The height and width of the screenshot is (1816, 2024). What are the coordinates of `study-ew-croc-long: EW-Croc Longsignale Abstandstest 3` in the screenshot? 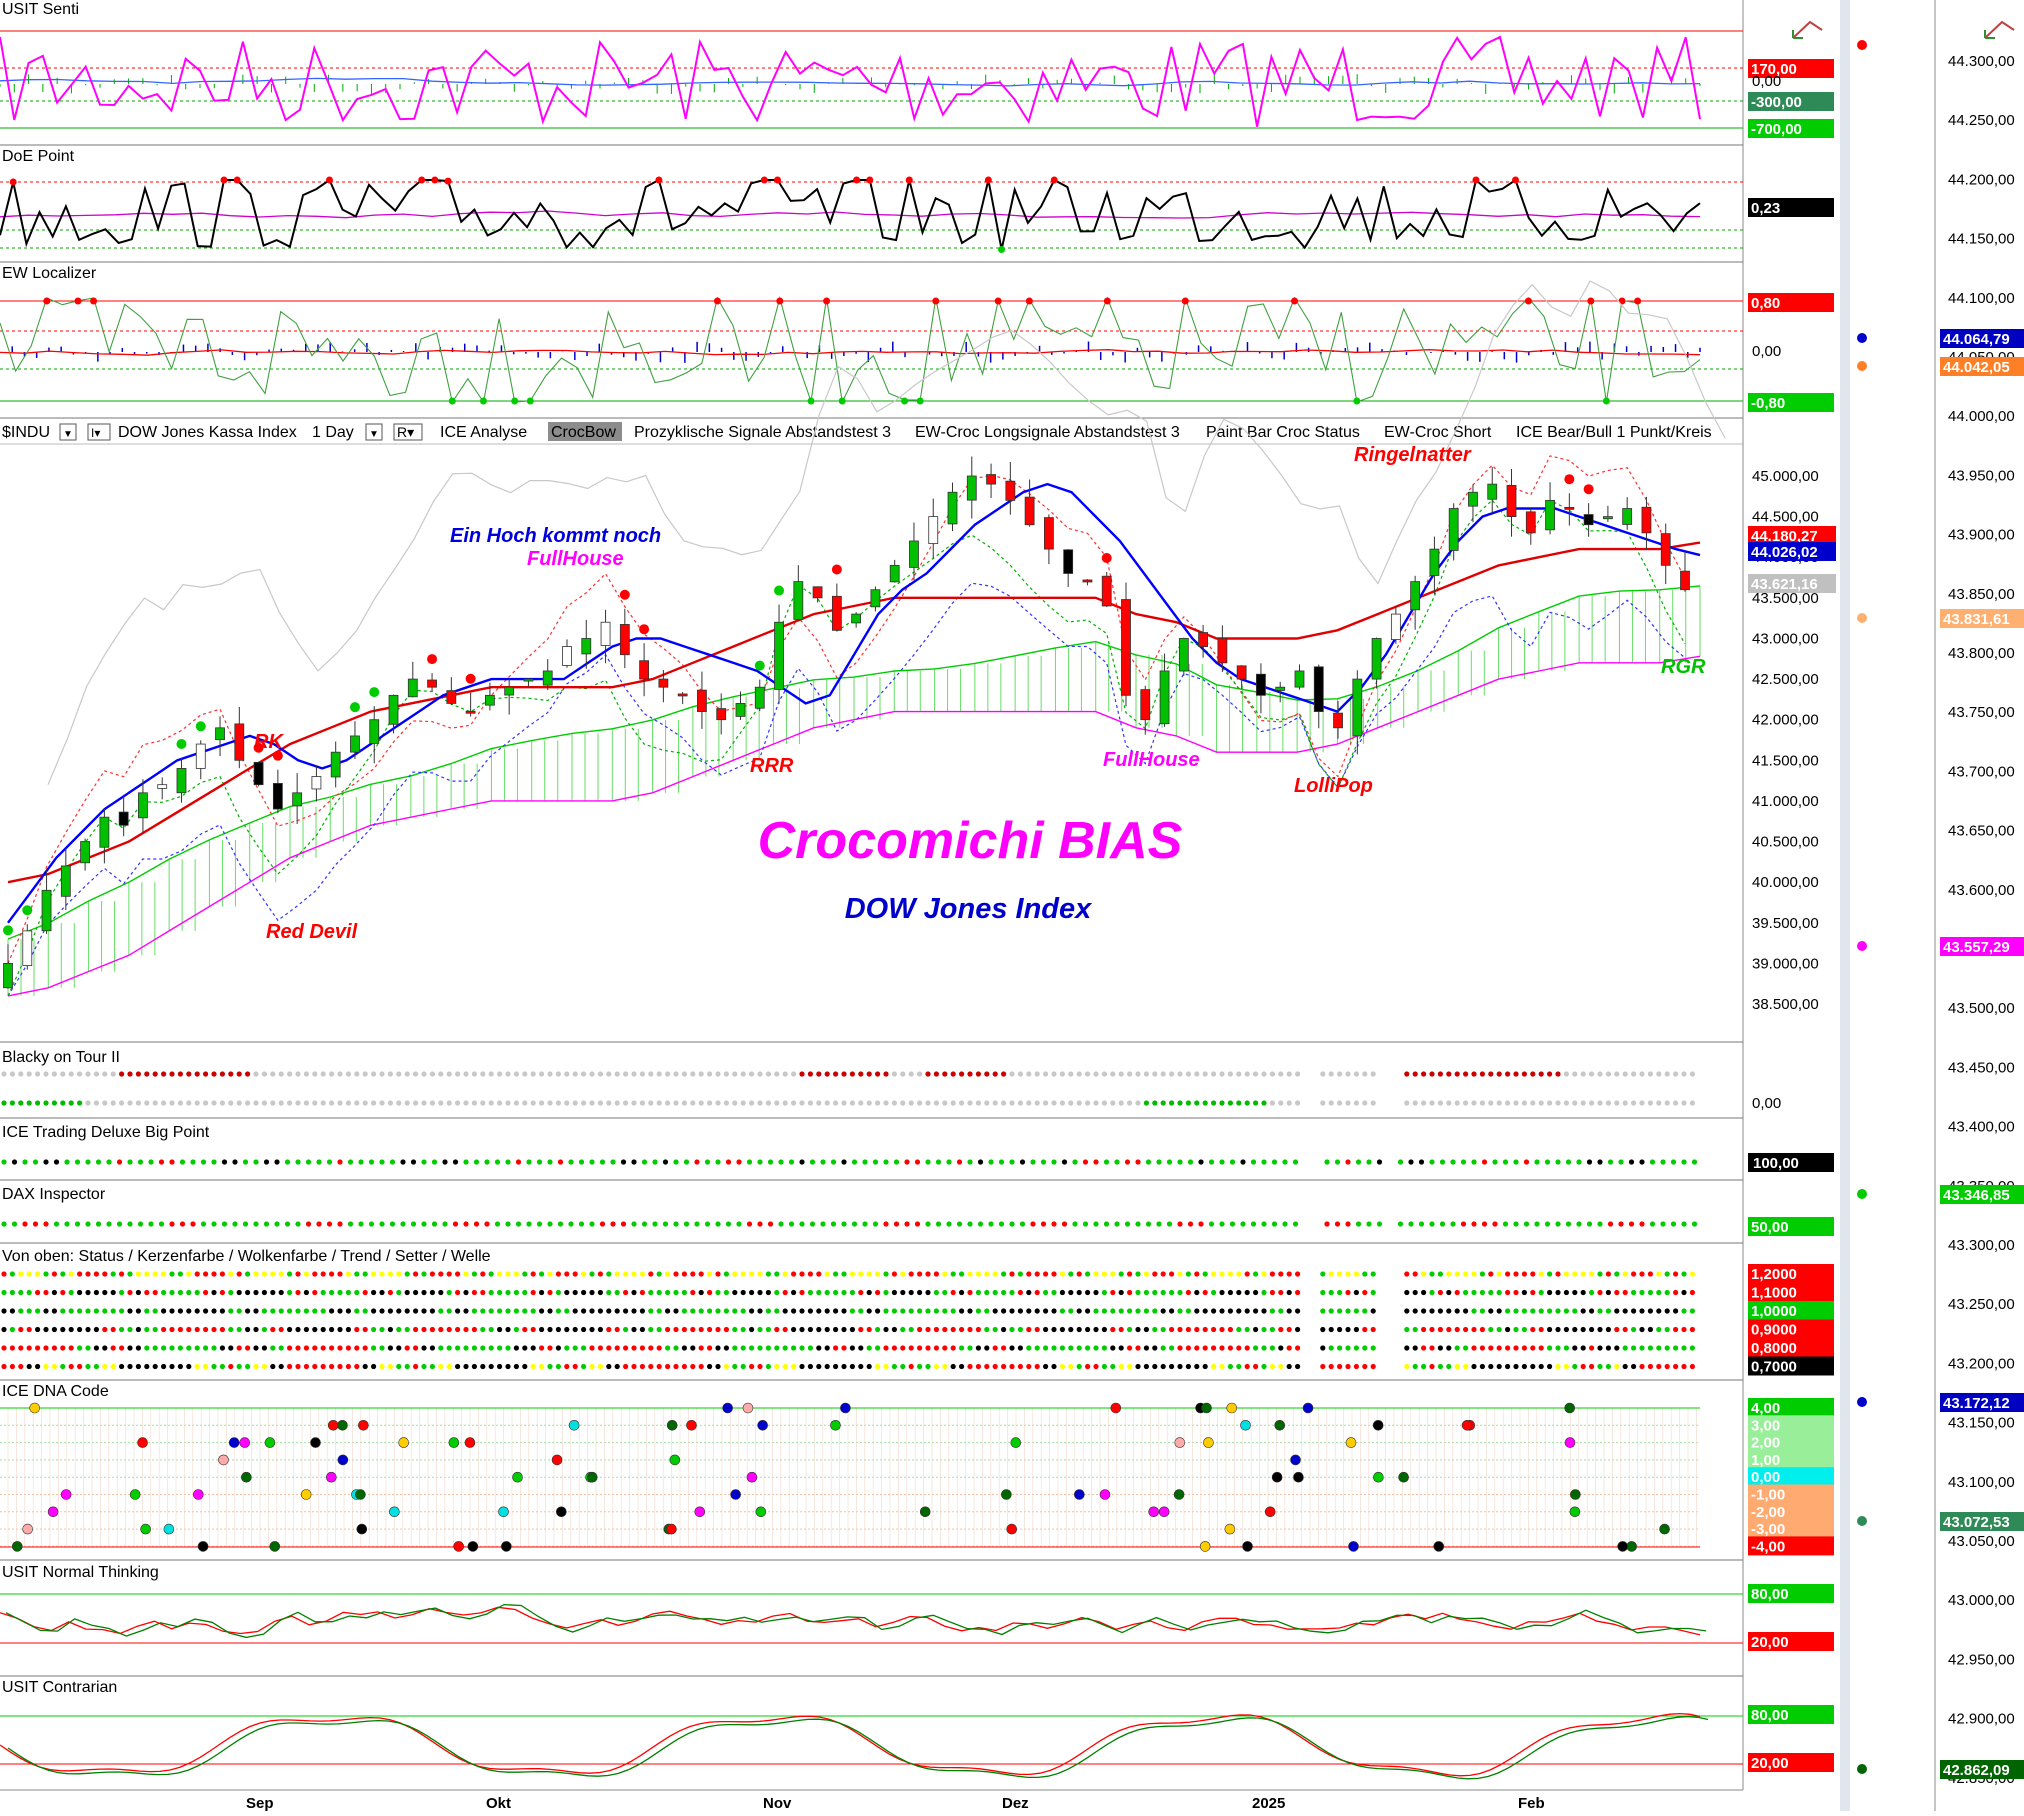 It's located at (1047, 432).